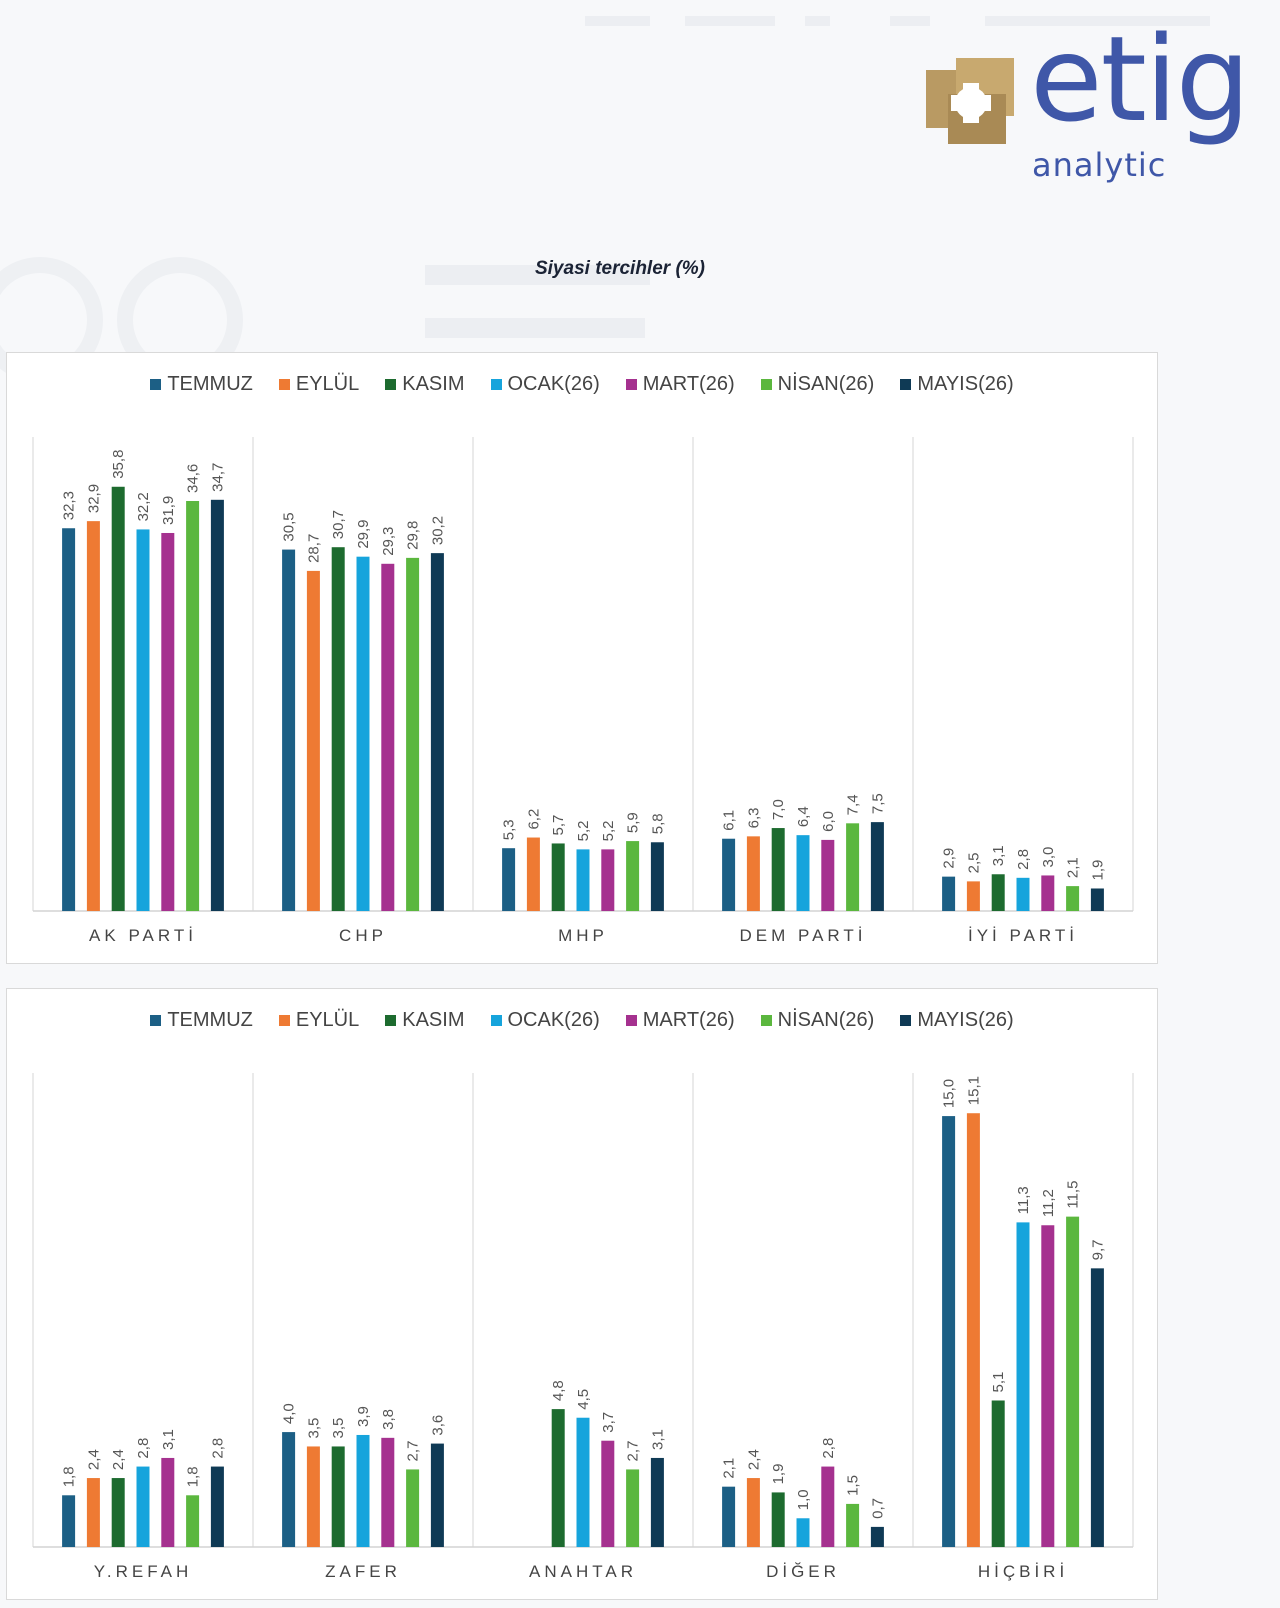  Describe the element at coordinates (583, 935) in the screenshot. I see `category-label: MHP` at that location.